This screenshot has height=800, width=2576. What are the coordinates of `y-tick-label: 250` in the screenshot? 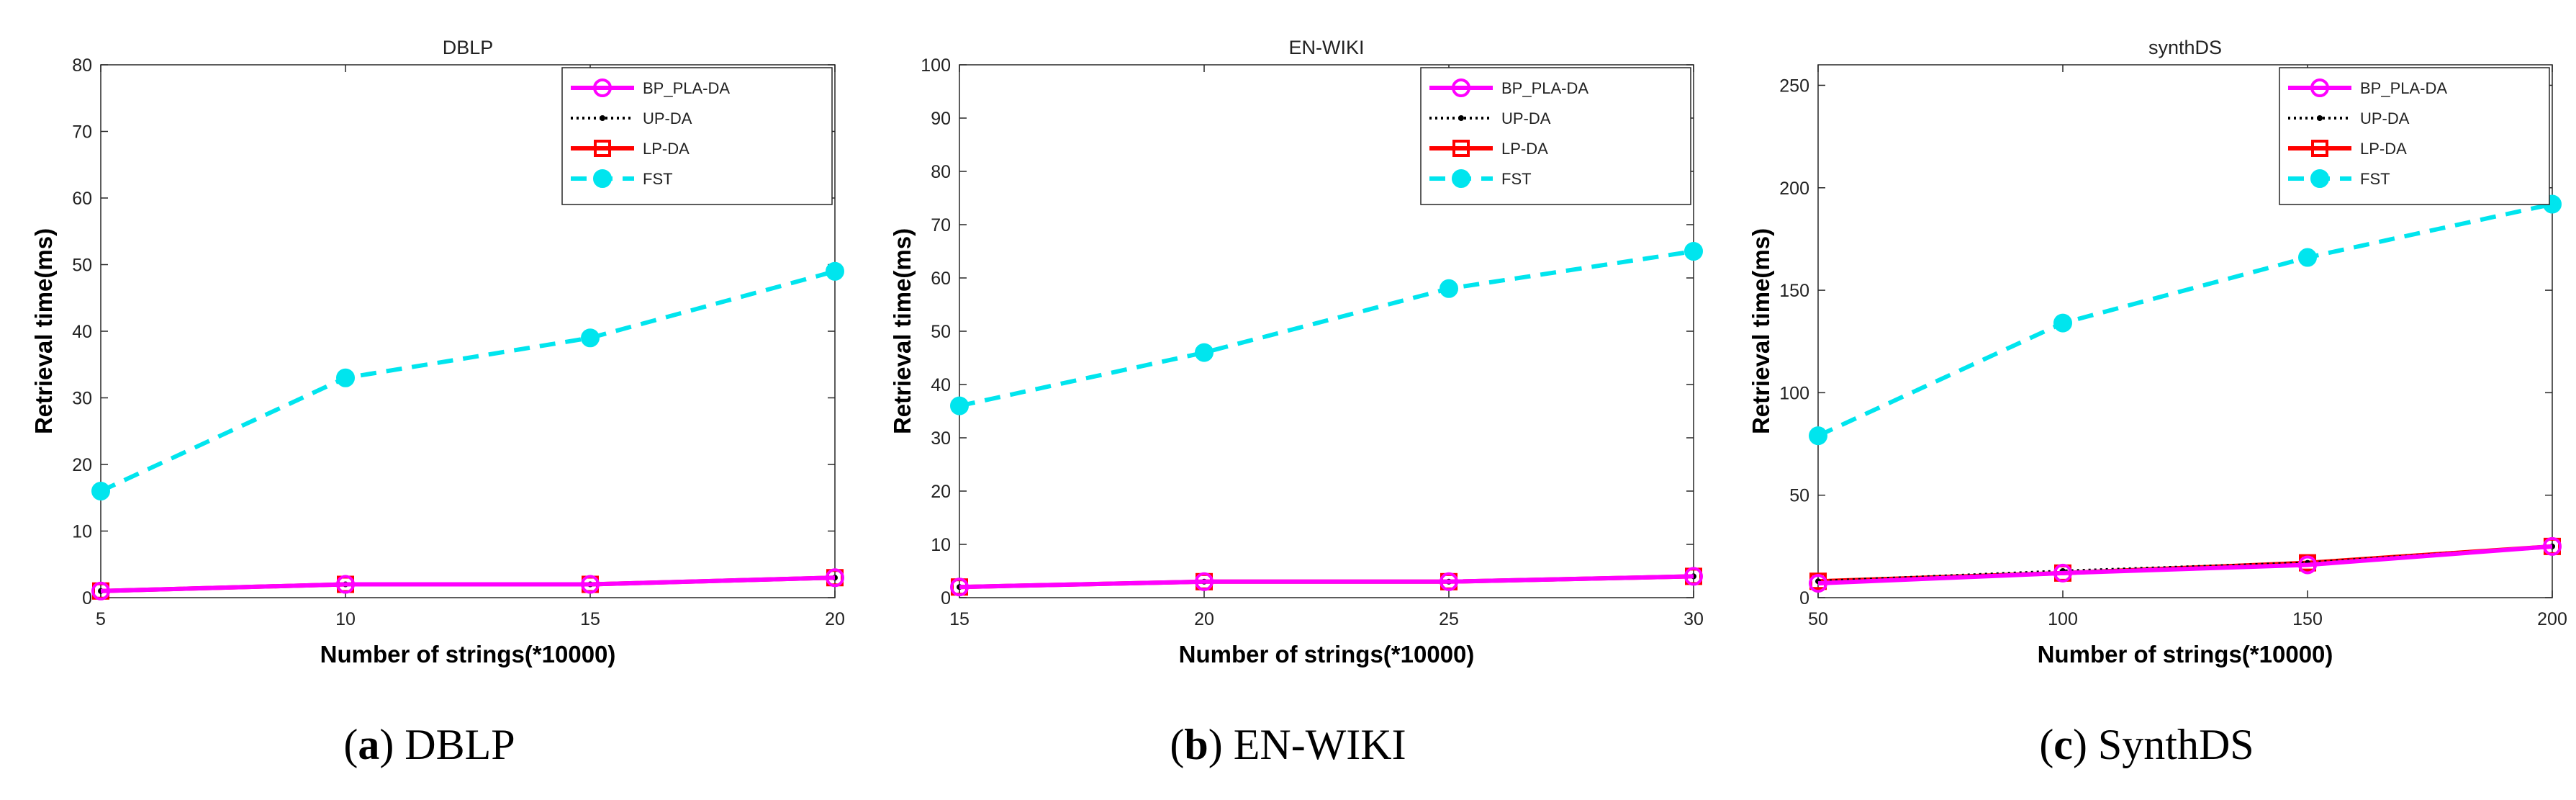 It's located at (1794, 86).